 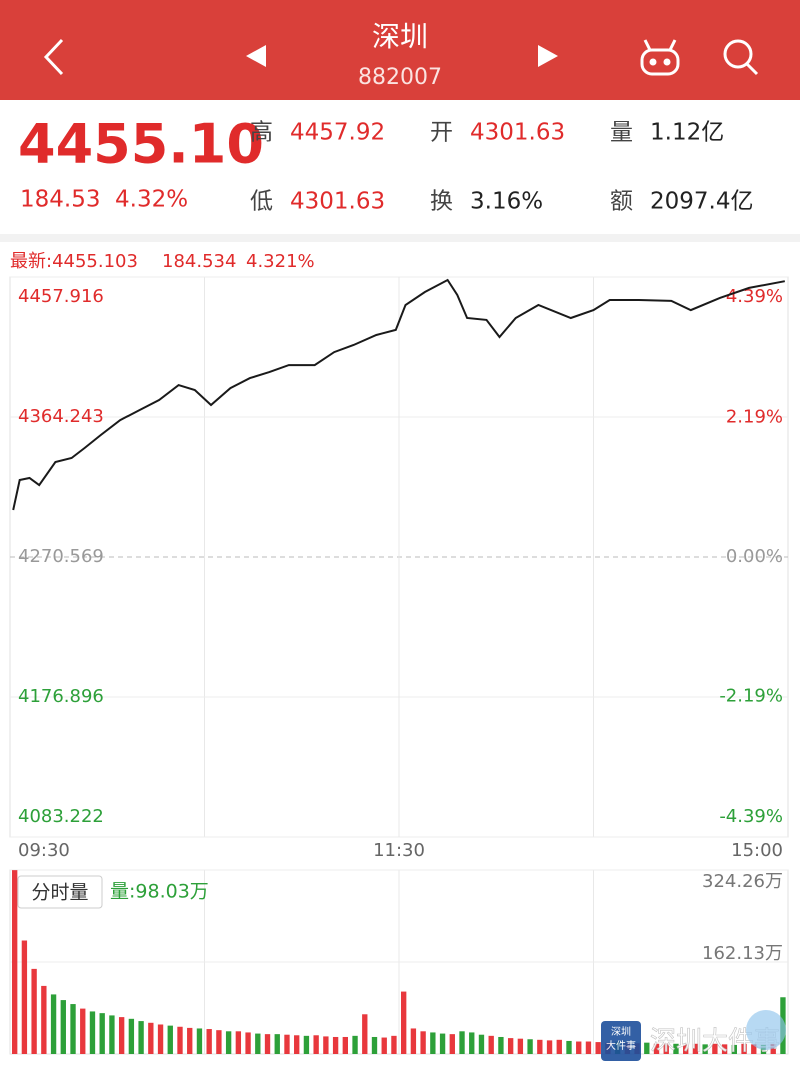 What do you see at coordinates (742, 881) in the screenshot?
I see `y-tick-label: 324.26万` at bounding box center [742, 881].